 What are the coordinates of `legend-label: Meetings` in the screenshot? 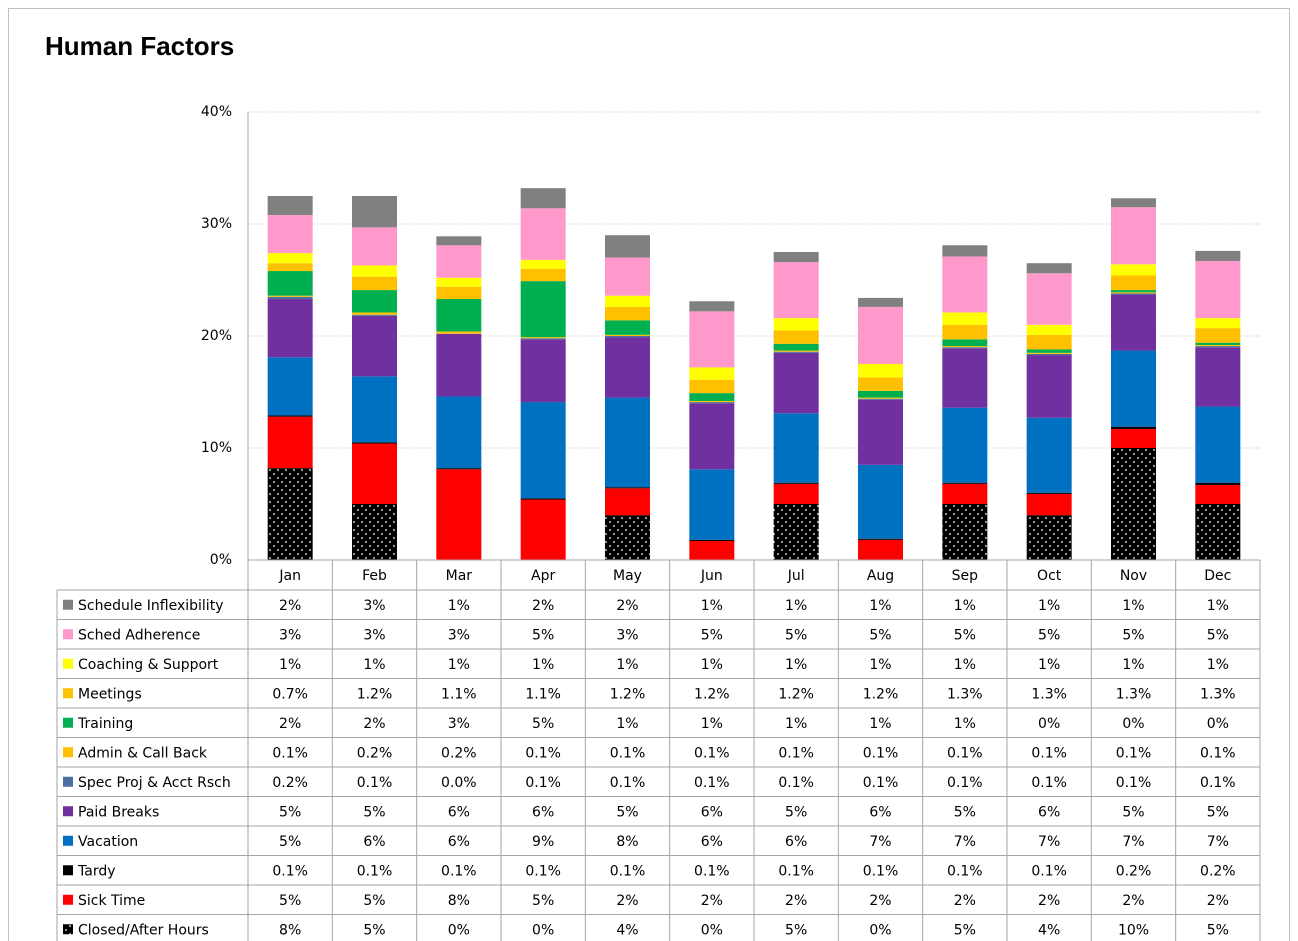 It's located at (110, 694).